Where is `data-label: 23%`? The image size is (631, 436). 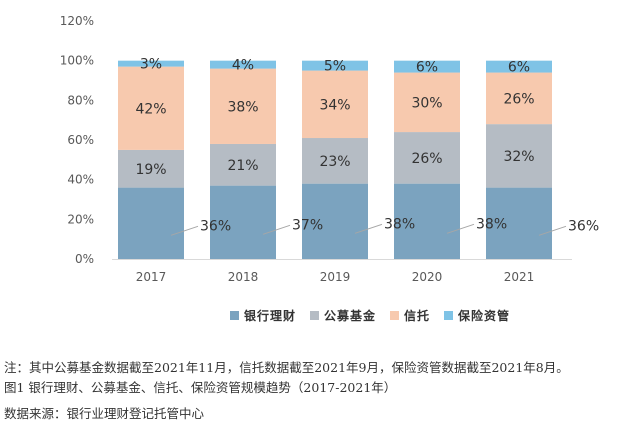 data-label: 23% is located at coordinates (334, 162).